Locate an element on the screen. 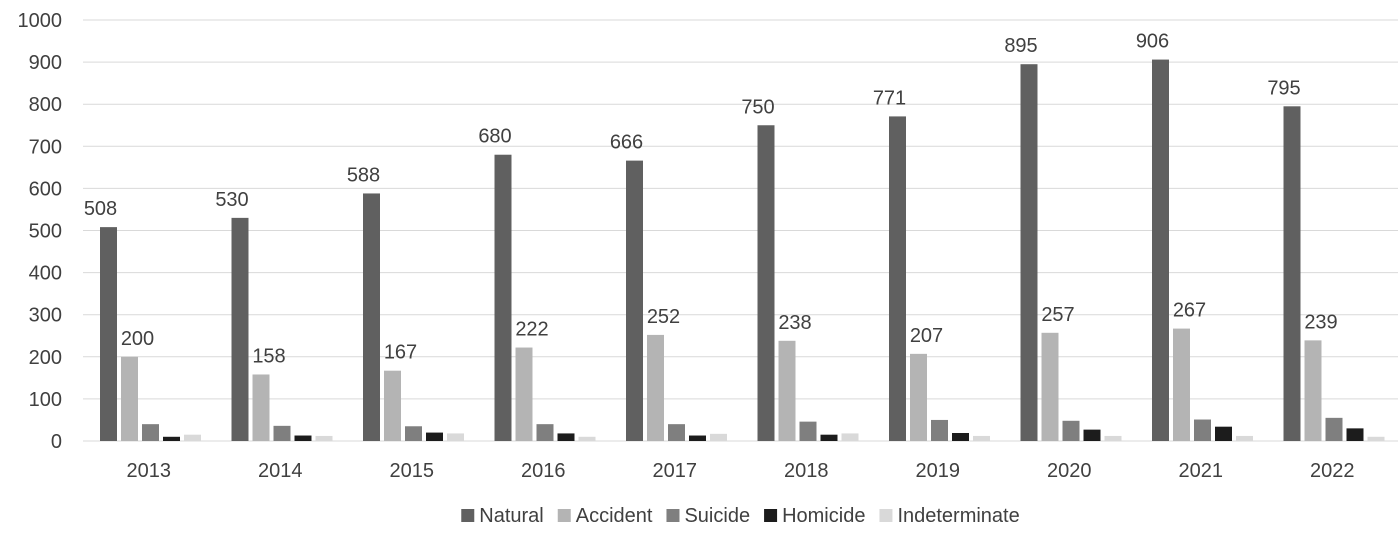 The image size is (1398, 538). x-tick-label: 2013 is located at coordinates (149, 471).